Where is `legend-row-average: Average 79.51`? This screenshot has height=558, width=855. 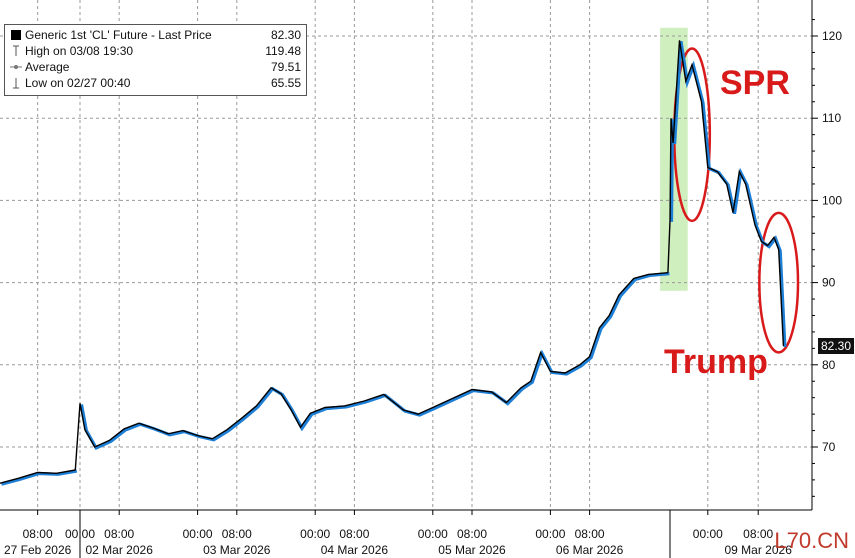
legend-row-average: Average 79.51 is located at coordinates (155, 67).